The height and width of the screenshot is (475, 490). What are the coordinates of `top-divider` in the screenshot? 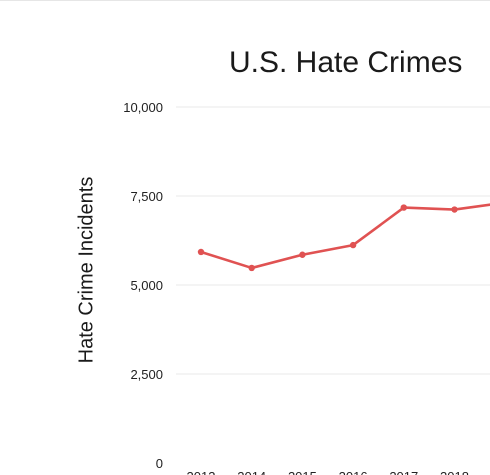 It's located at (245, 0).